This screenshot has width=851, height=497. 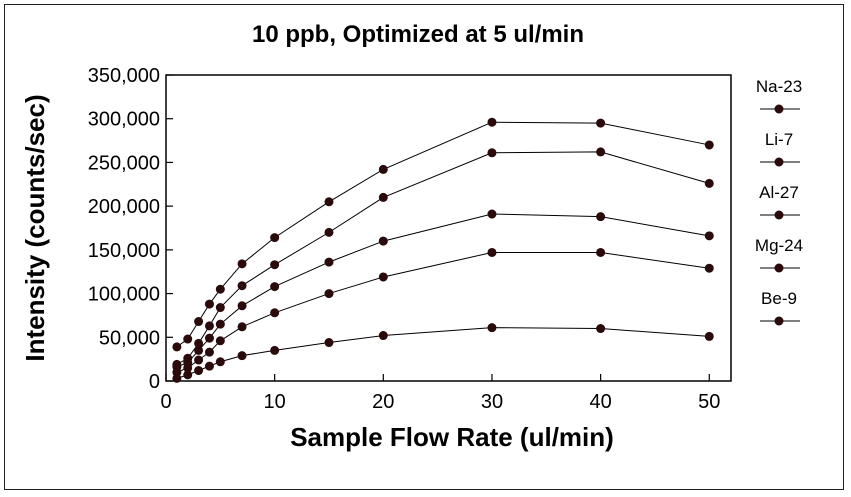 I want to click on legend-label-li-7: Li-7, so click(x=779, y=139).